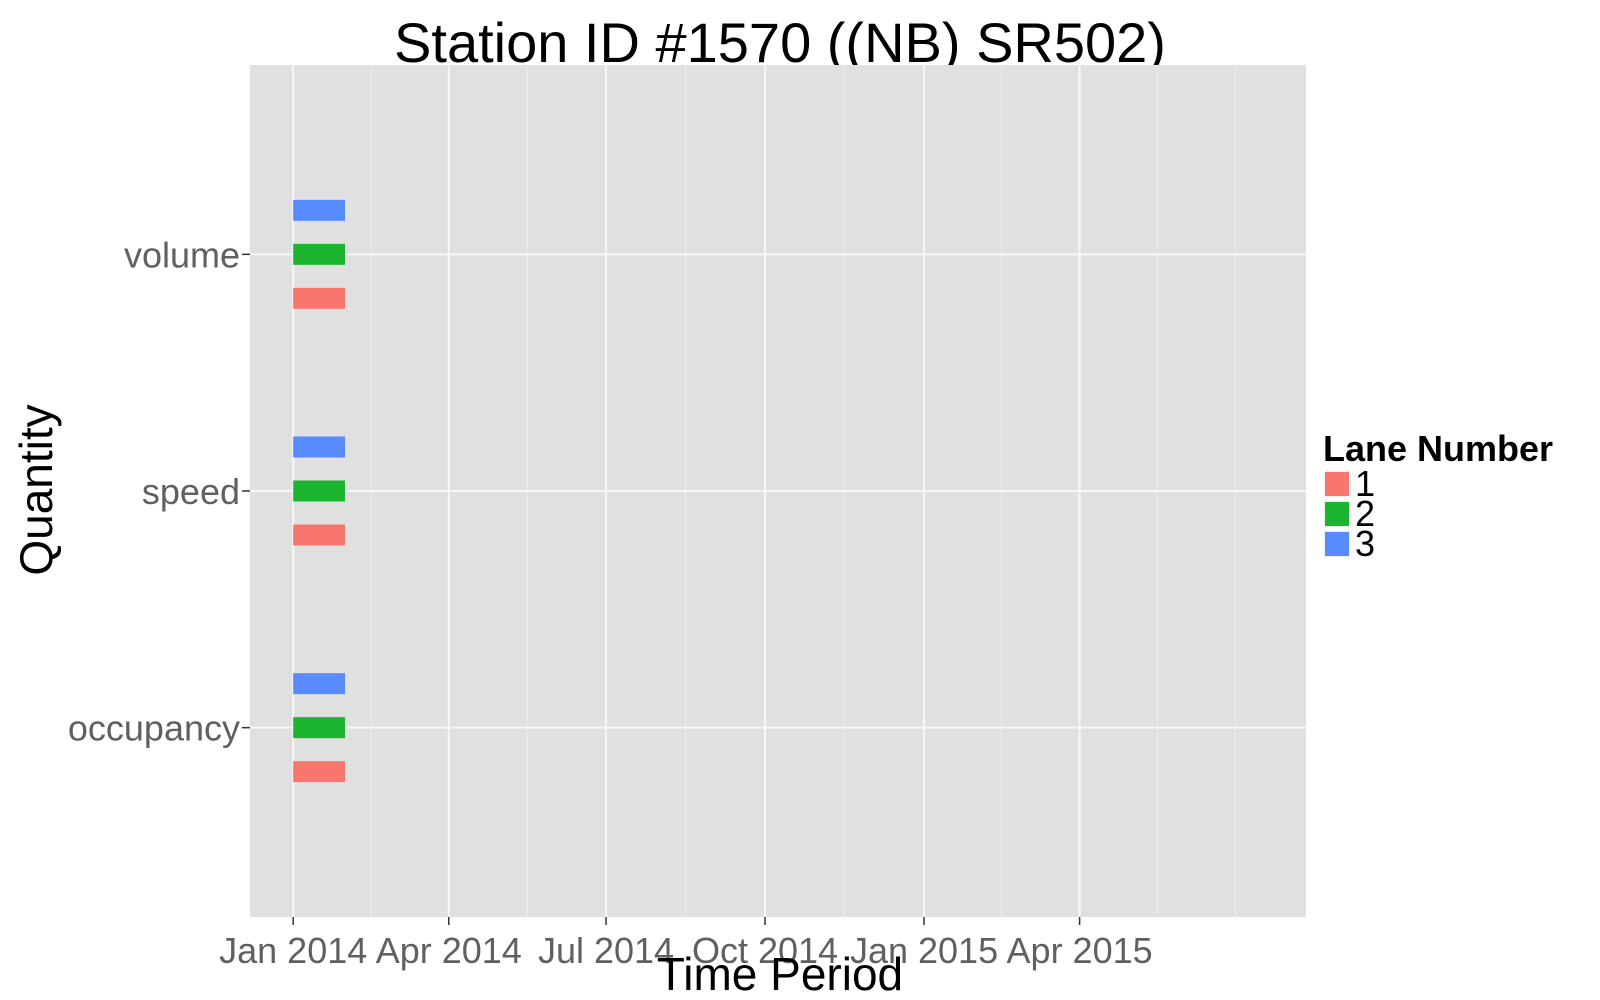 The width and height of the screenshot is (1600, 1000). Describe the element at coordinates (1438, 448) in the screenshot. I see `legend-title: Lane Number` at that location.